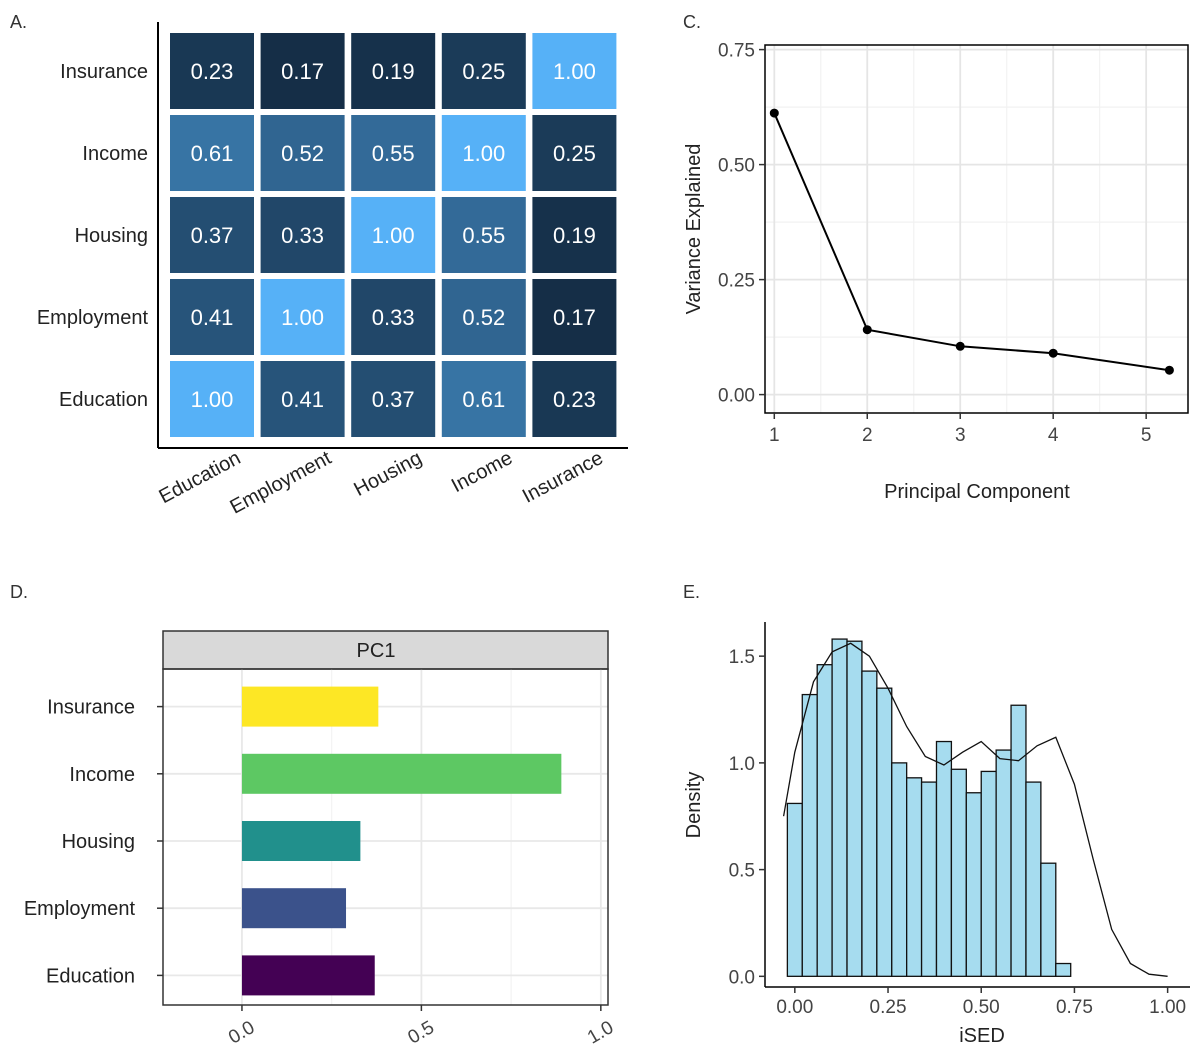 This screenshot has height=1050, width=1201. I want to click on x-tick-label: 5, so click(1146, 435).